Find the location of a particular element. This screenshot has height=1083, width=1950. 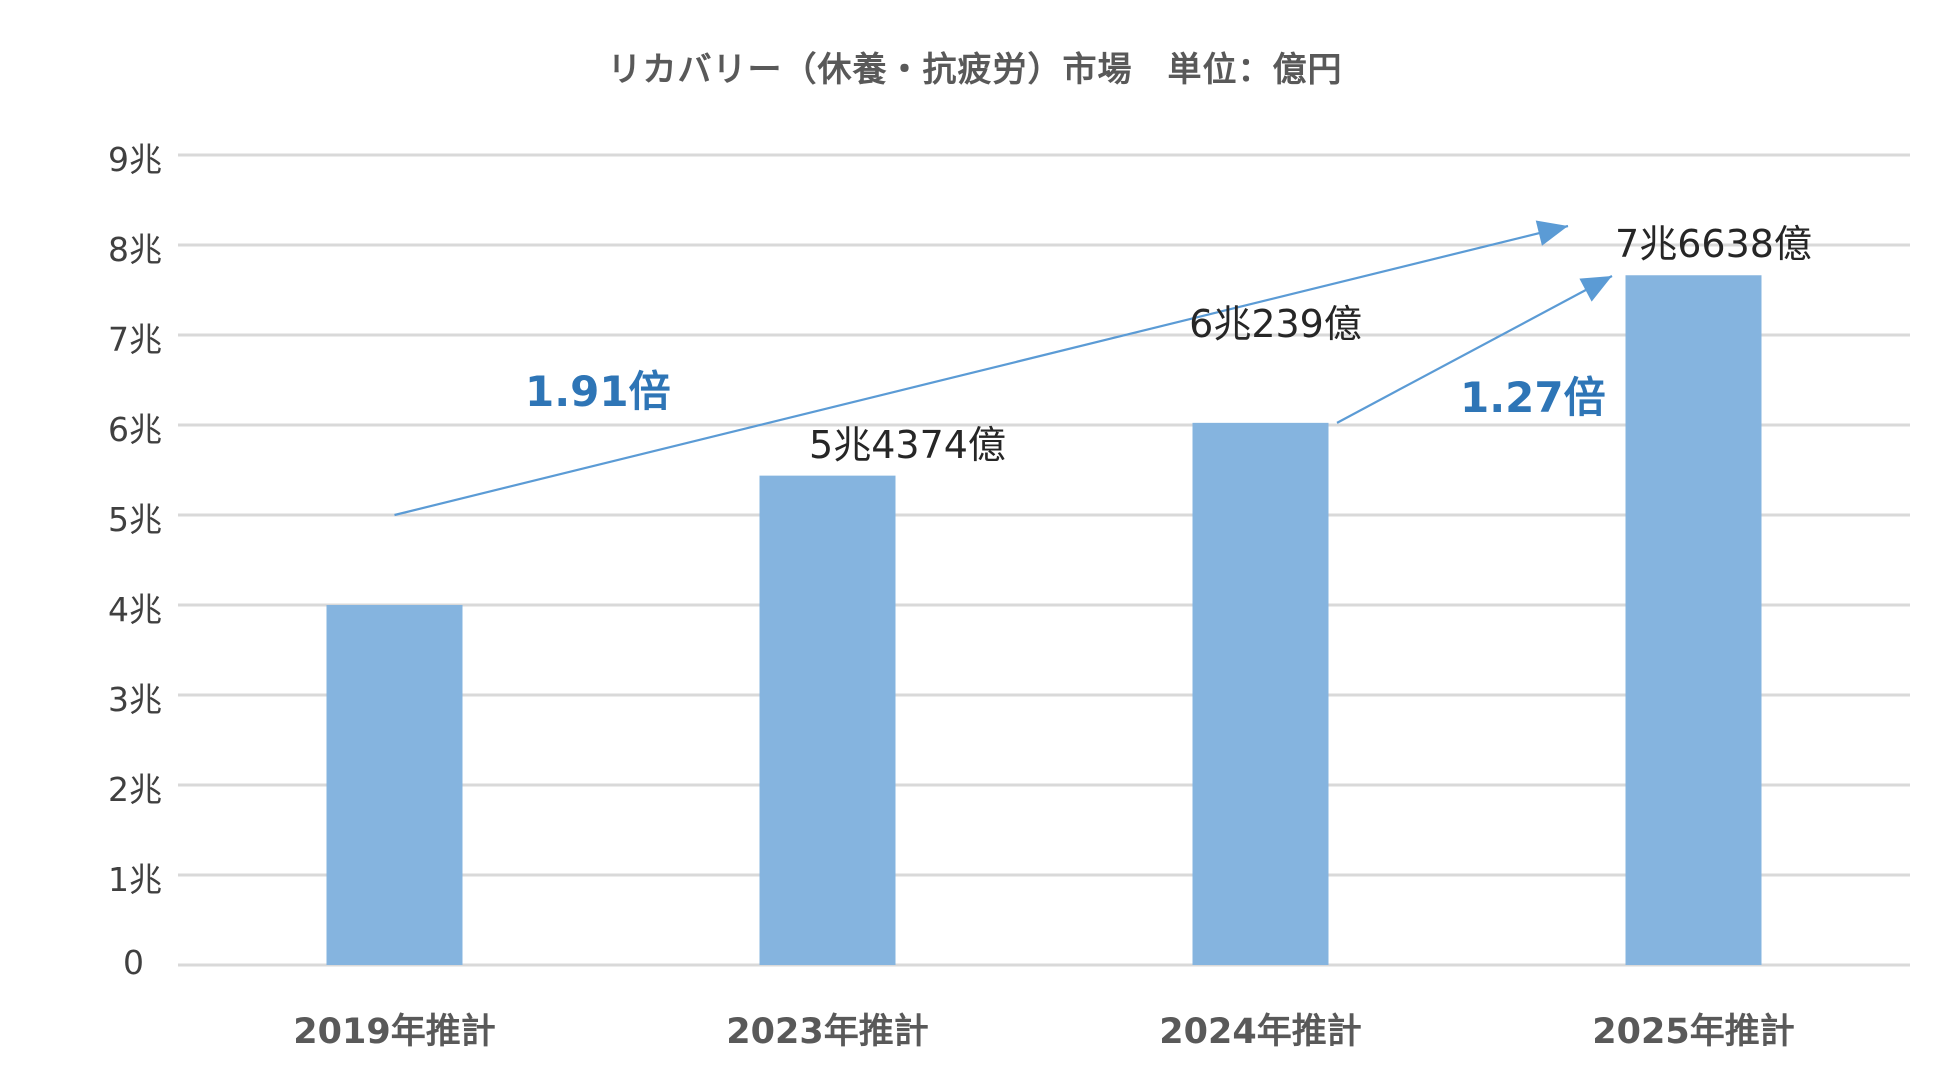

value-label: 7兆6638億 is located at coordinates (1713, 244).